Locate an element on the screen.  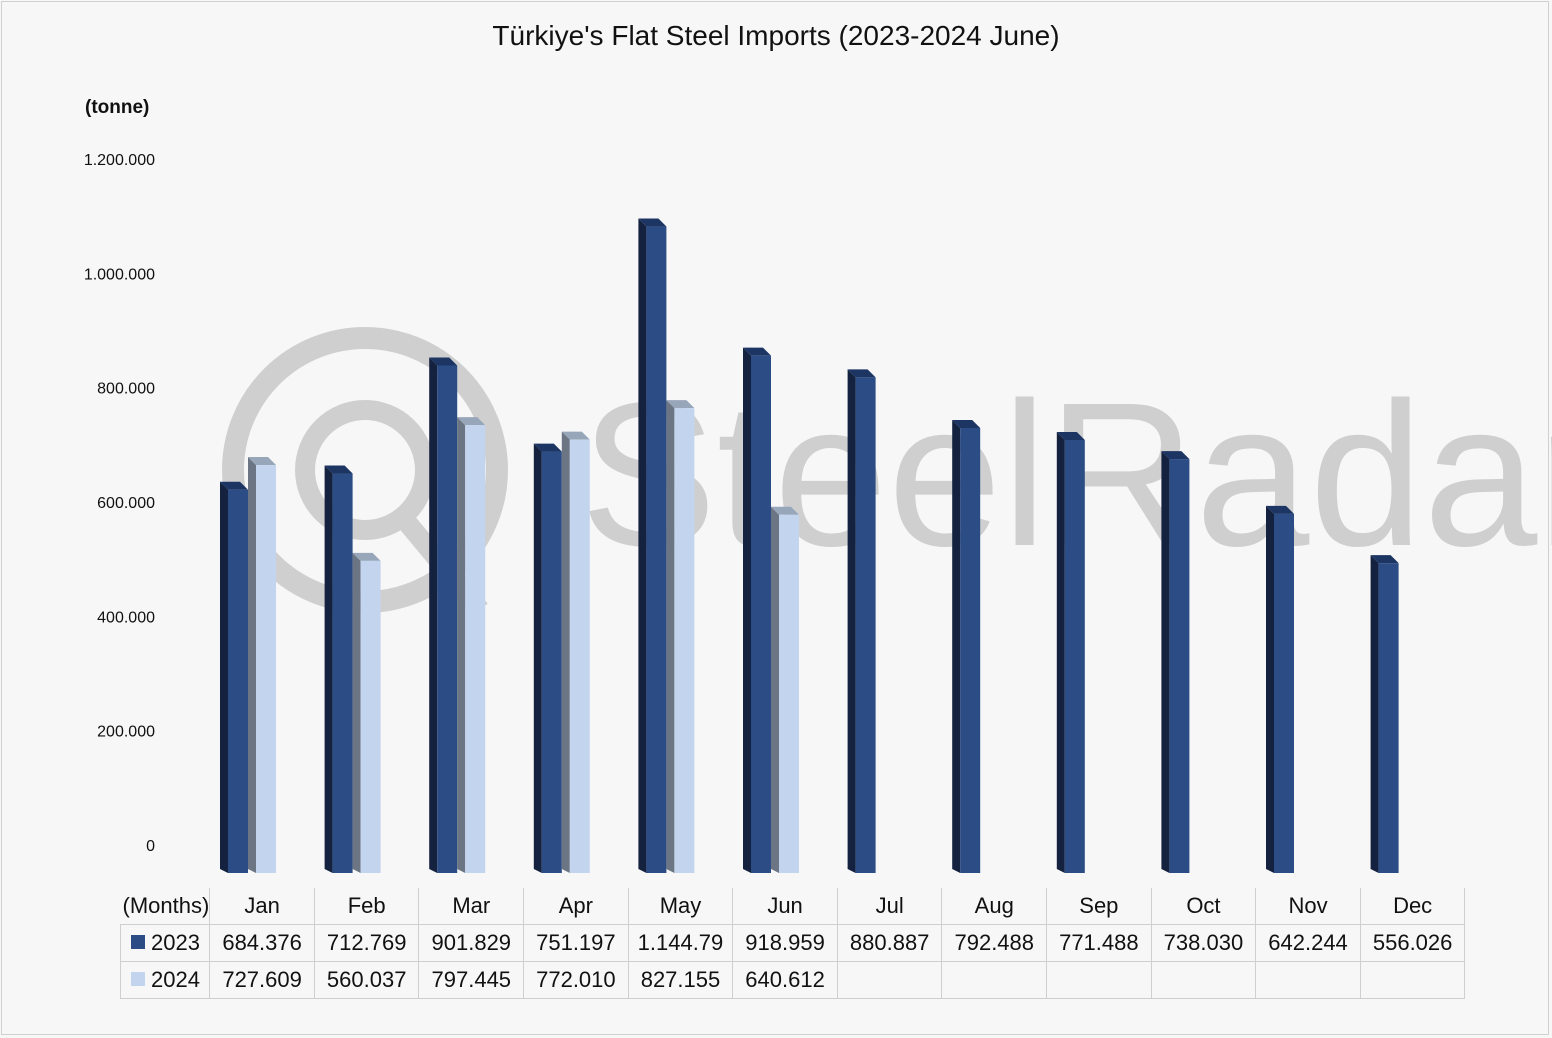
bar-2023-jan is located at coordinates (234, 677).